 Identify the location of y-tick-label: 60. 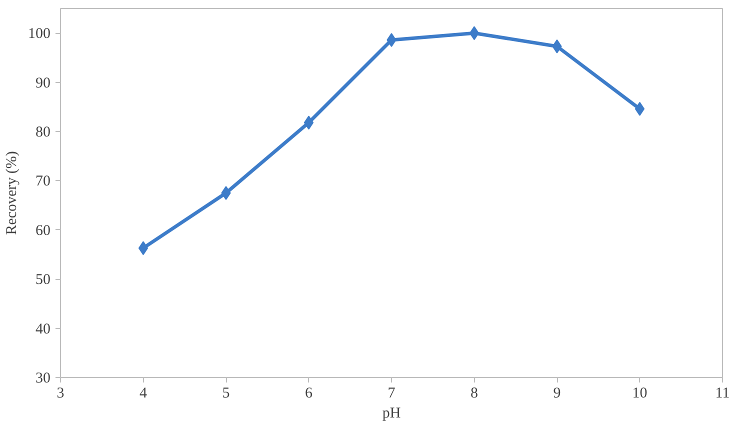
(43, 230).